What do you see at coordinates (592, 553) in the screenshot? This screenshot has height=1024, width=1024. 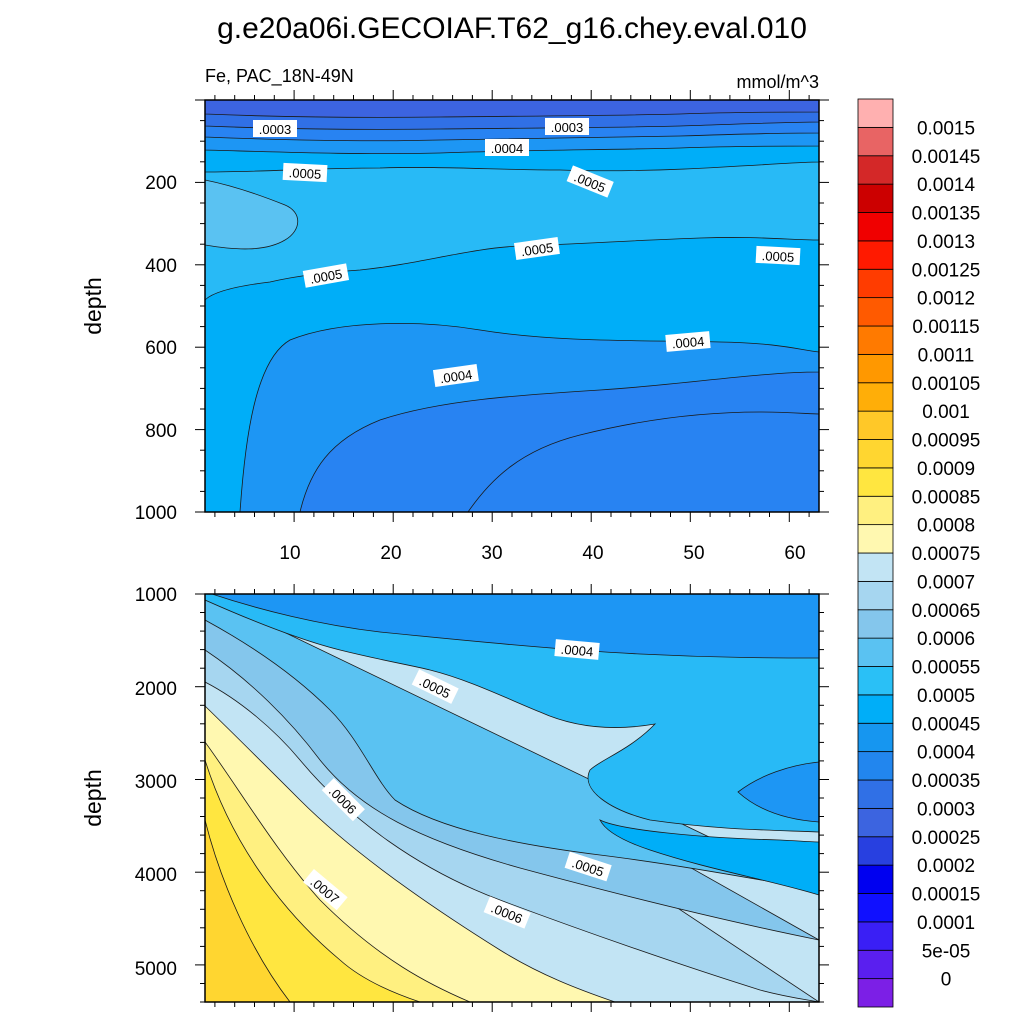 I see `upper-x-tick-label-40: 40` at bounding box center [592, 553].